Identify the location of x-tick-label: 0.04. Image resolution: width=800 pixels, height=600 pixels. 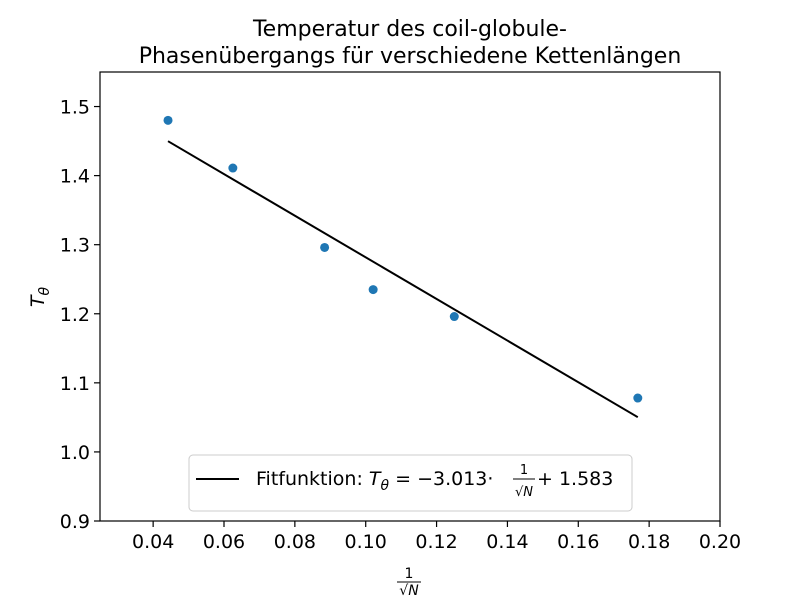
(153, 542).